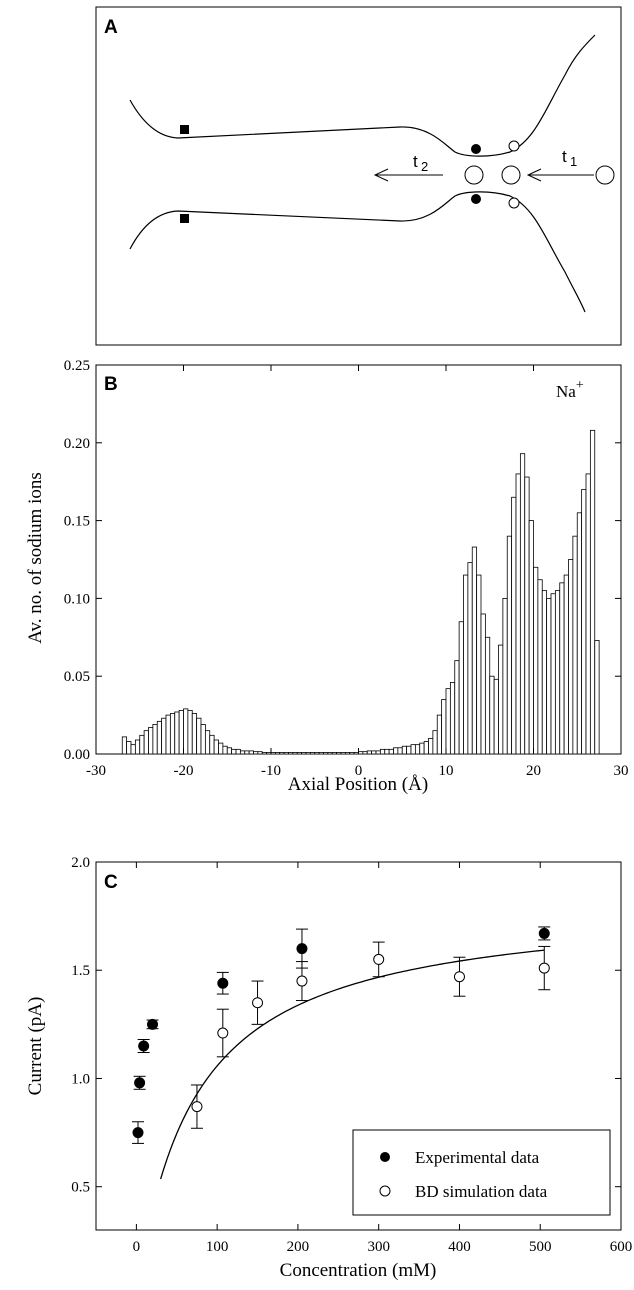  Describe the element at coordinates (476, 199) in the screenshot. I see `charge-filled-lower` at that location.